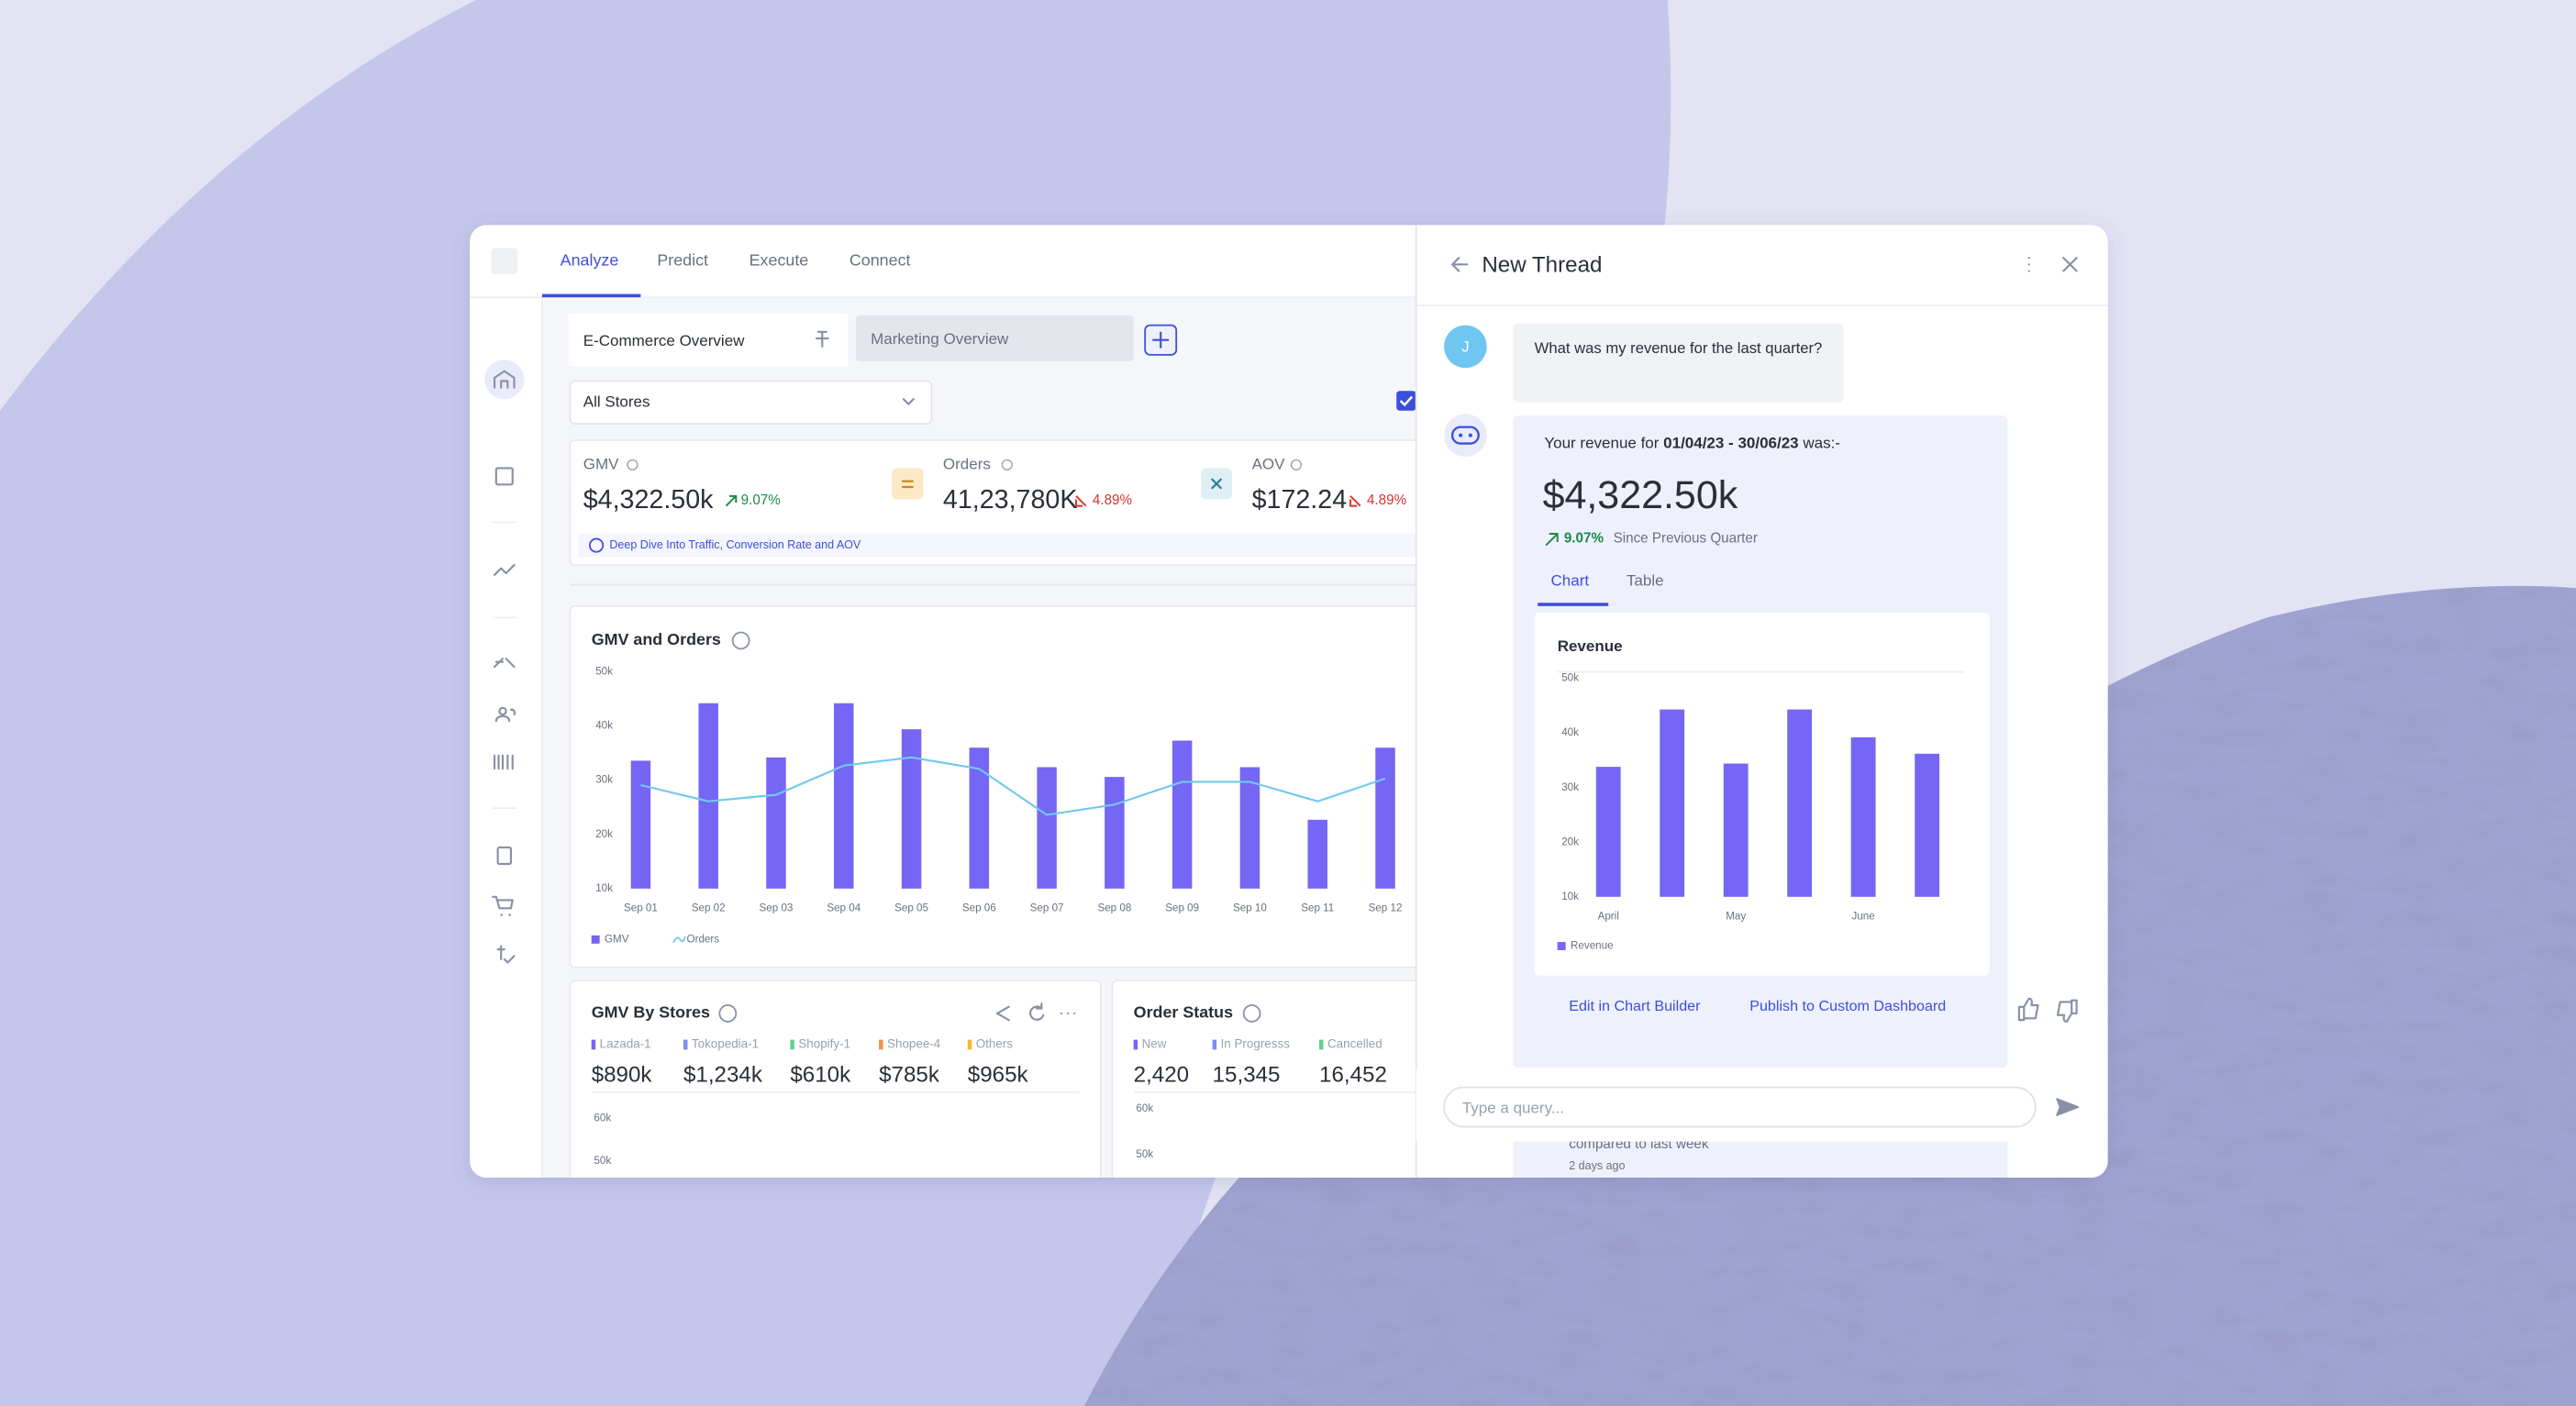  What do you see at coordinates (995, 338) in the screenshot?
I see `dashboard-tab` at bounding box center [995, 338].